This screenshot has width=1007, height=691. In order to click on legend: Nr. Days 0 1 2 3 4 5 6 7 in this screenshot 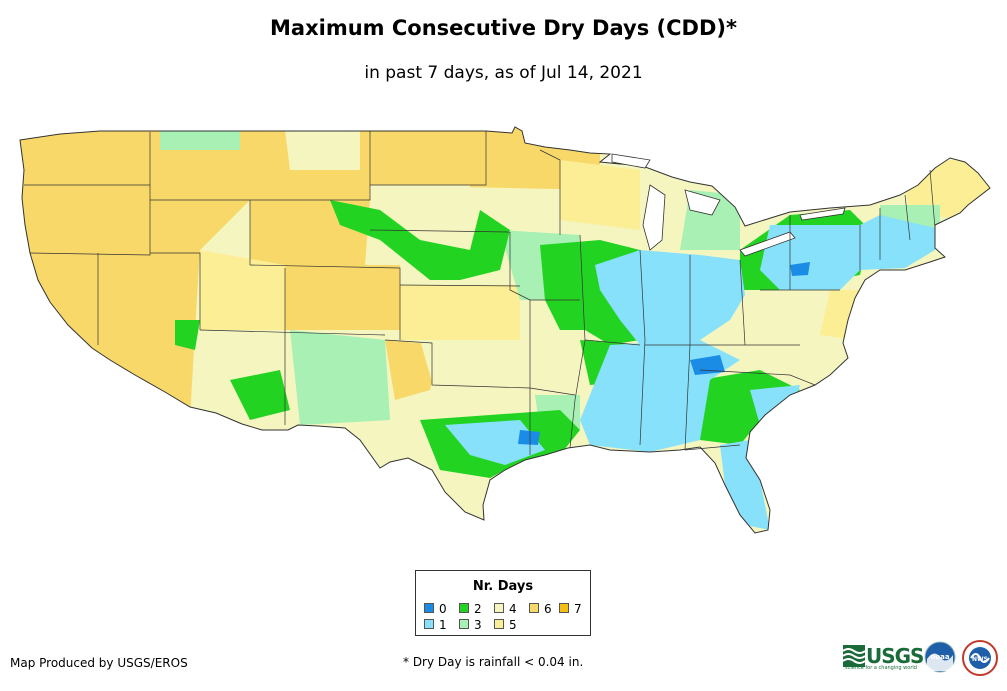, I will do `click(503, 603)`.